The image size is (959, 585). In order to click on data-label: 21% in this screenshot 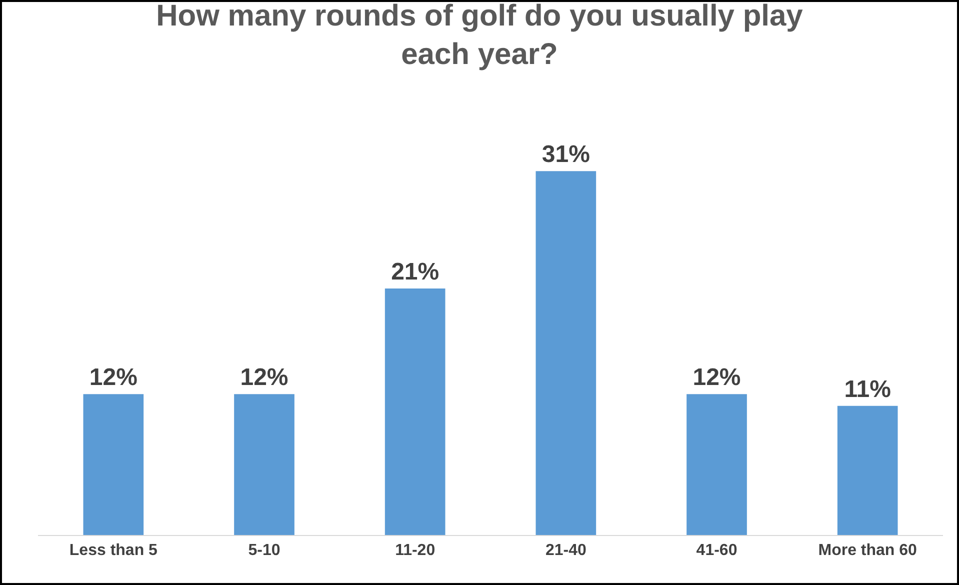, I will do `click(415, 272)`.